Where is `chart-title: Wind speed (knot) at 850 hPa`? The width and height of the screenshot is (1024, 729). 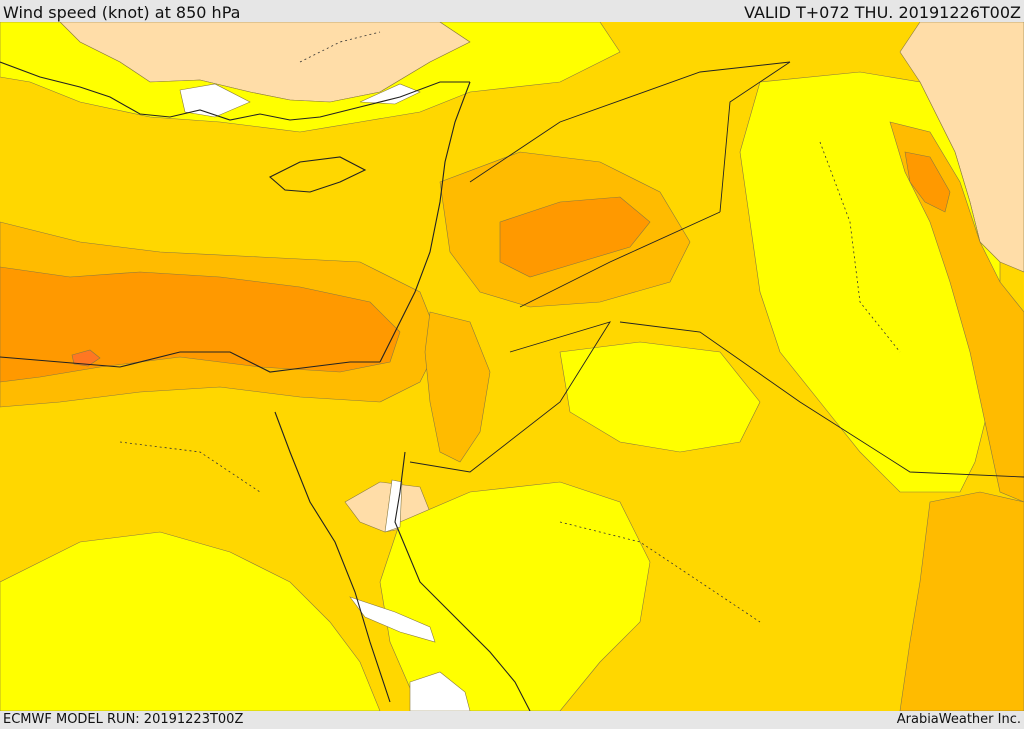 chart-title: Wind speed (knot) at 850 hPa is located at coordinates (122, 12).